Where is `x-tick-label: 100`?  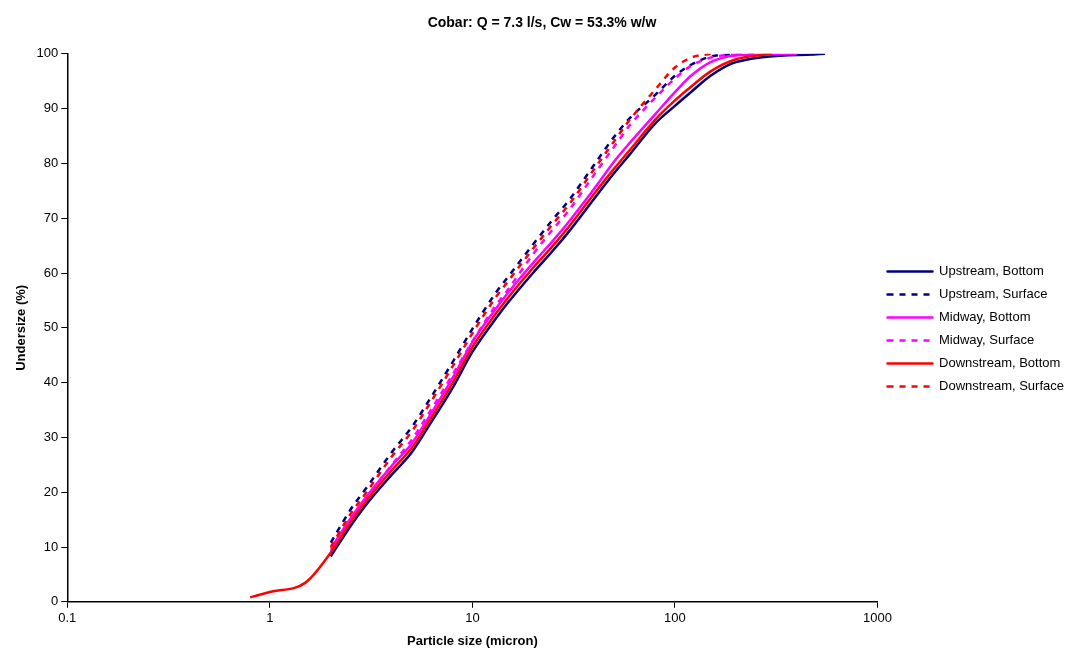 x-tick-label: 100 is located at coordinates (675, 618).